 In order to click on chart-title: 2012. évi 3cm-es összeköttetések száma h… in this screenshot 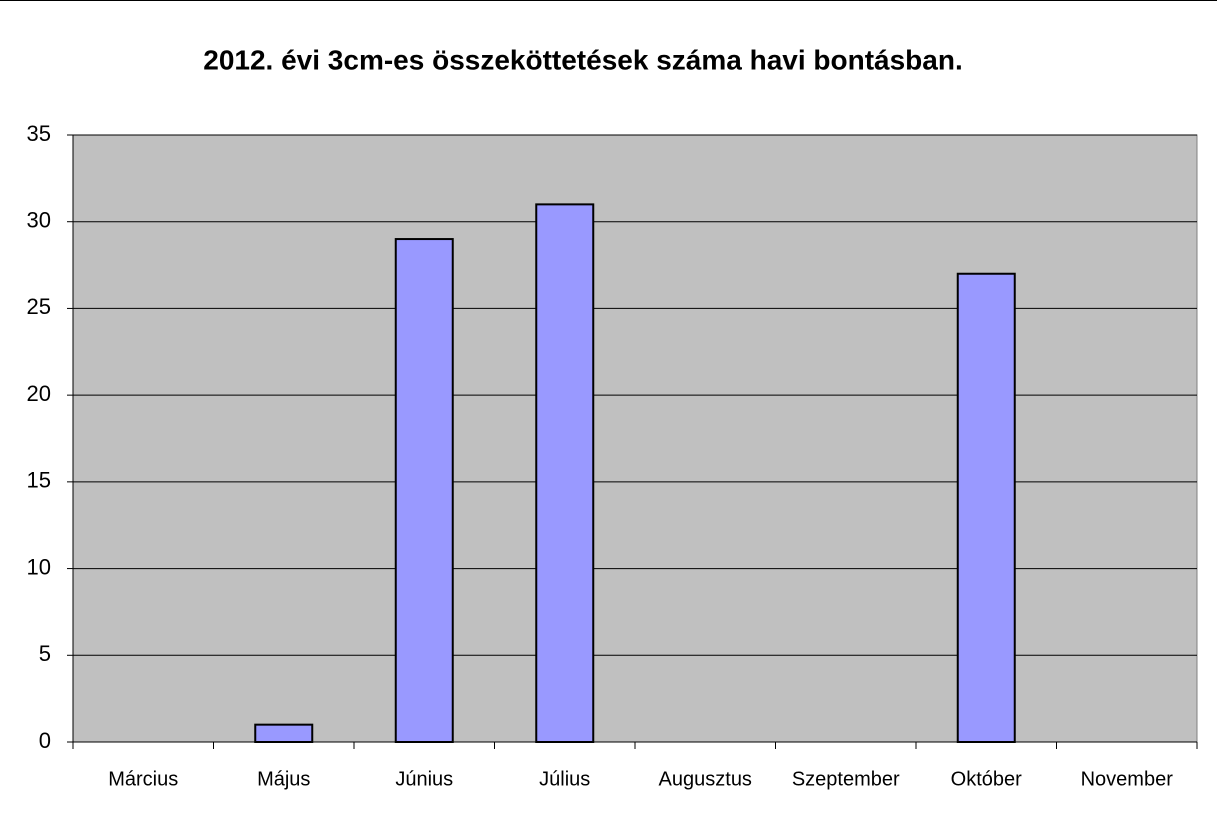, I will do `click(583, 59)`.